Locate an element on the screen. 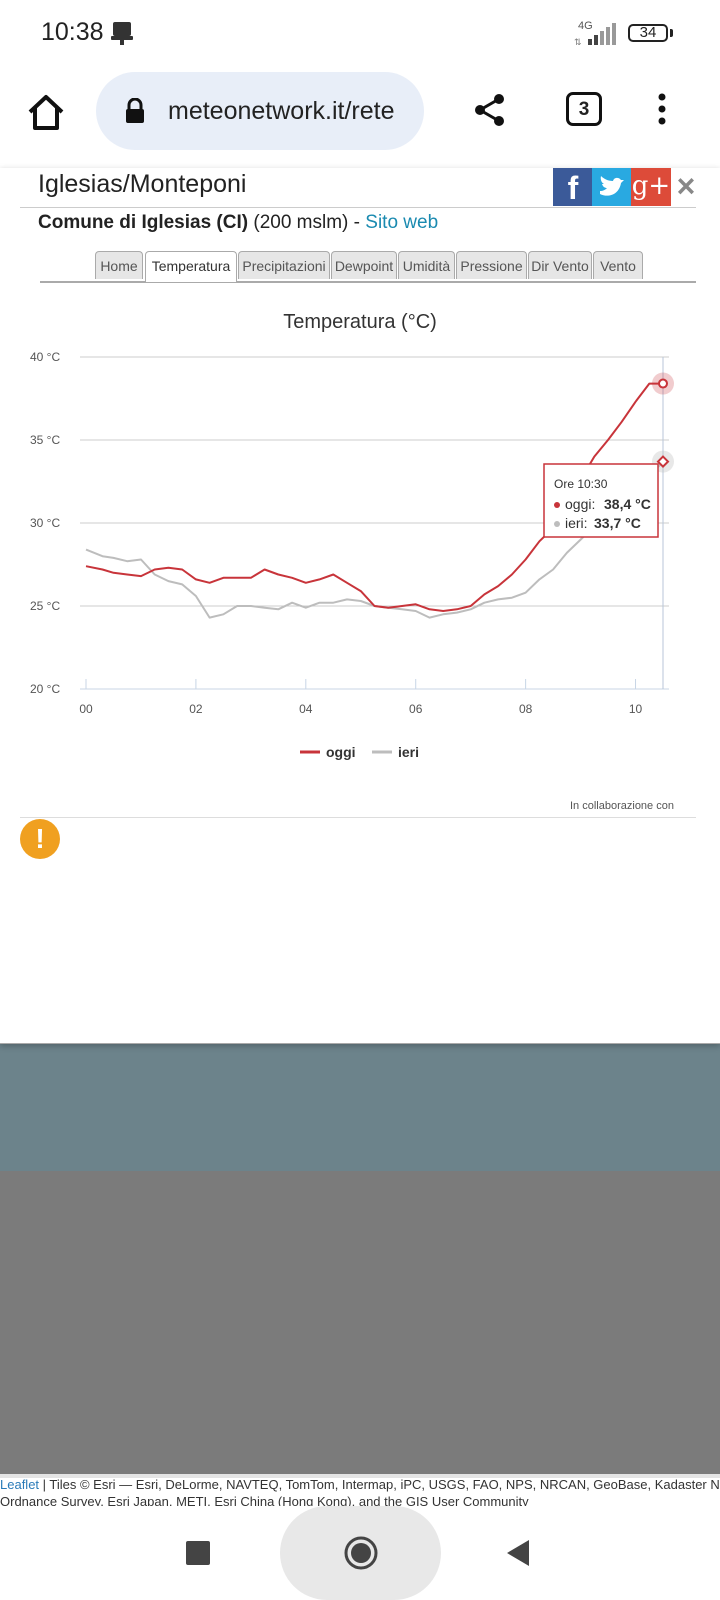  share-icon is located at coordinates (489, 110).